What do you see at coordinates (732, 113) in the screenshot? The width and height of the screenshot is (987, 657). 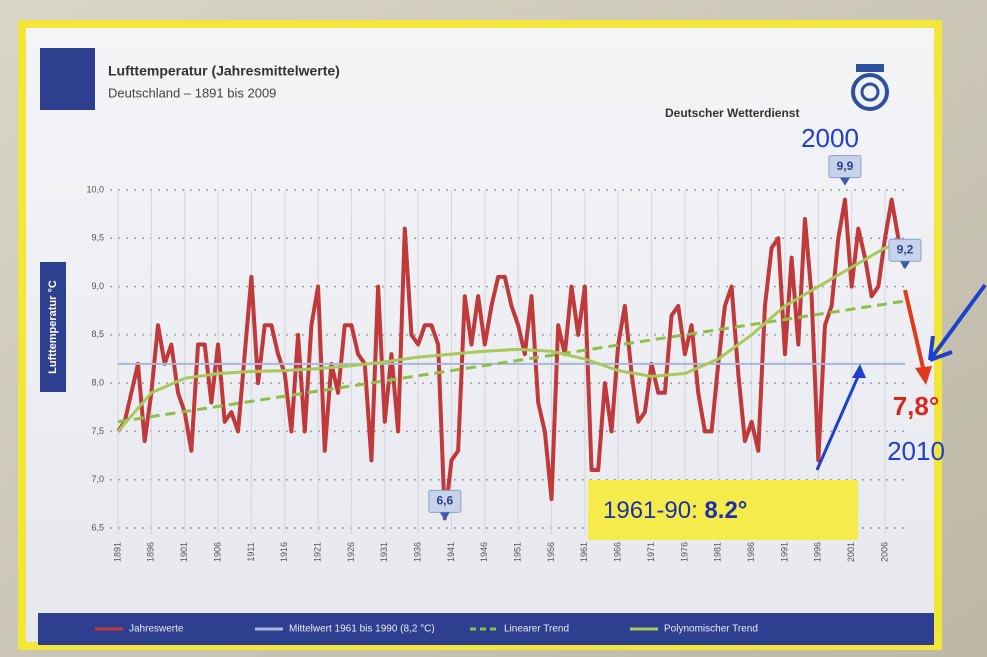 I see `source: Deutscher Wetterdienst` at bounding box center [732, 113].